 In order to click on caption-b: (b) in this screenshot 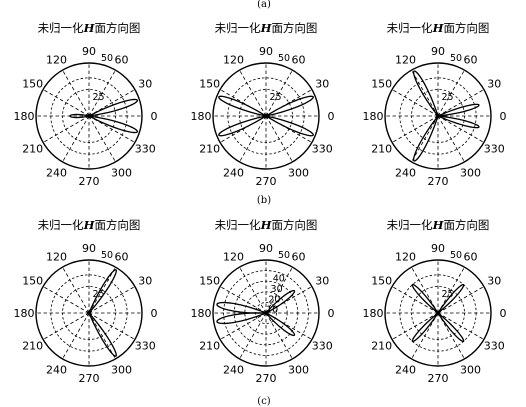, I will do `click(264, 200)`.